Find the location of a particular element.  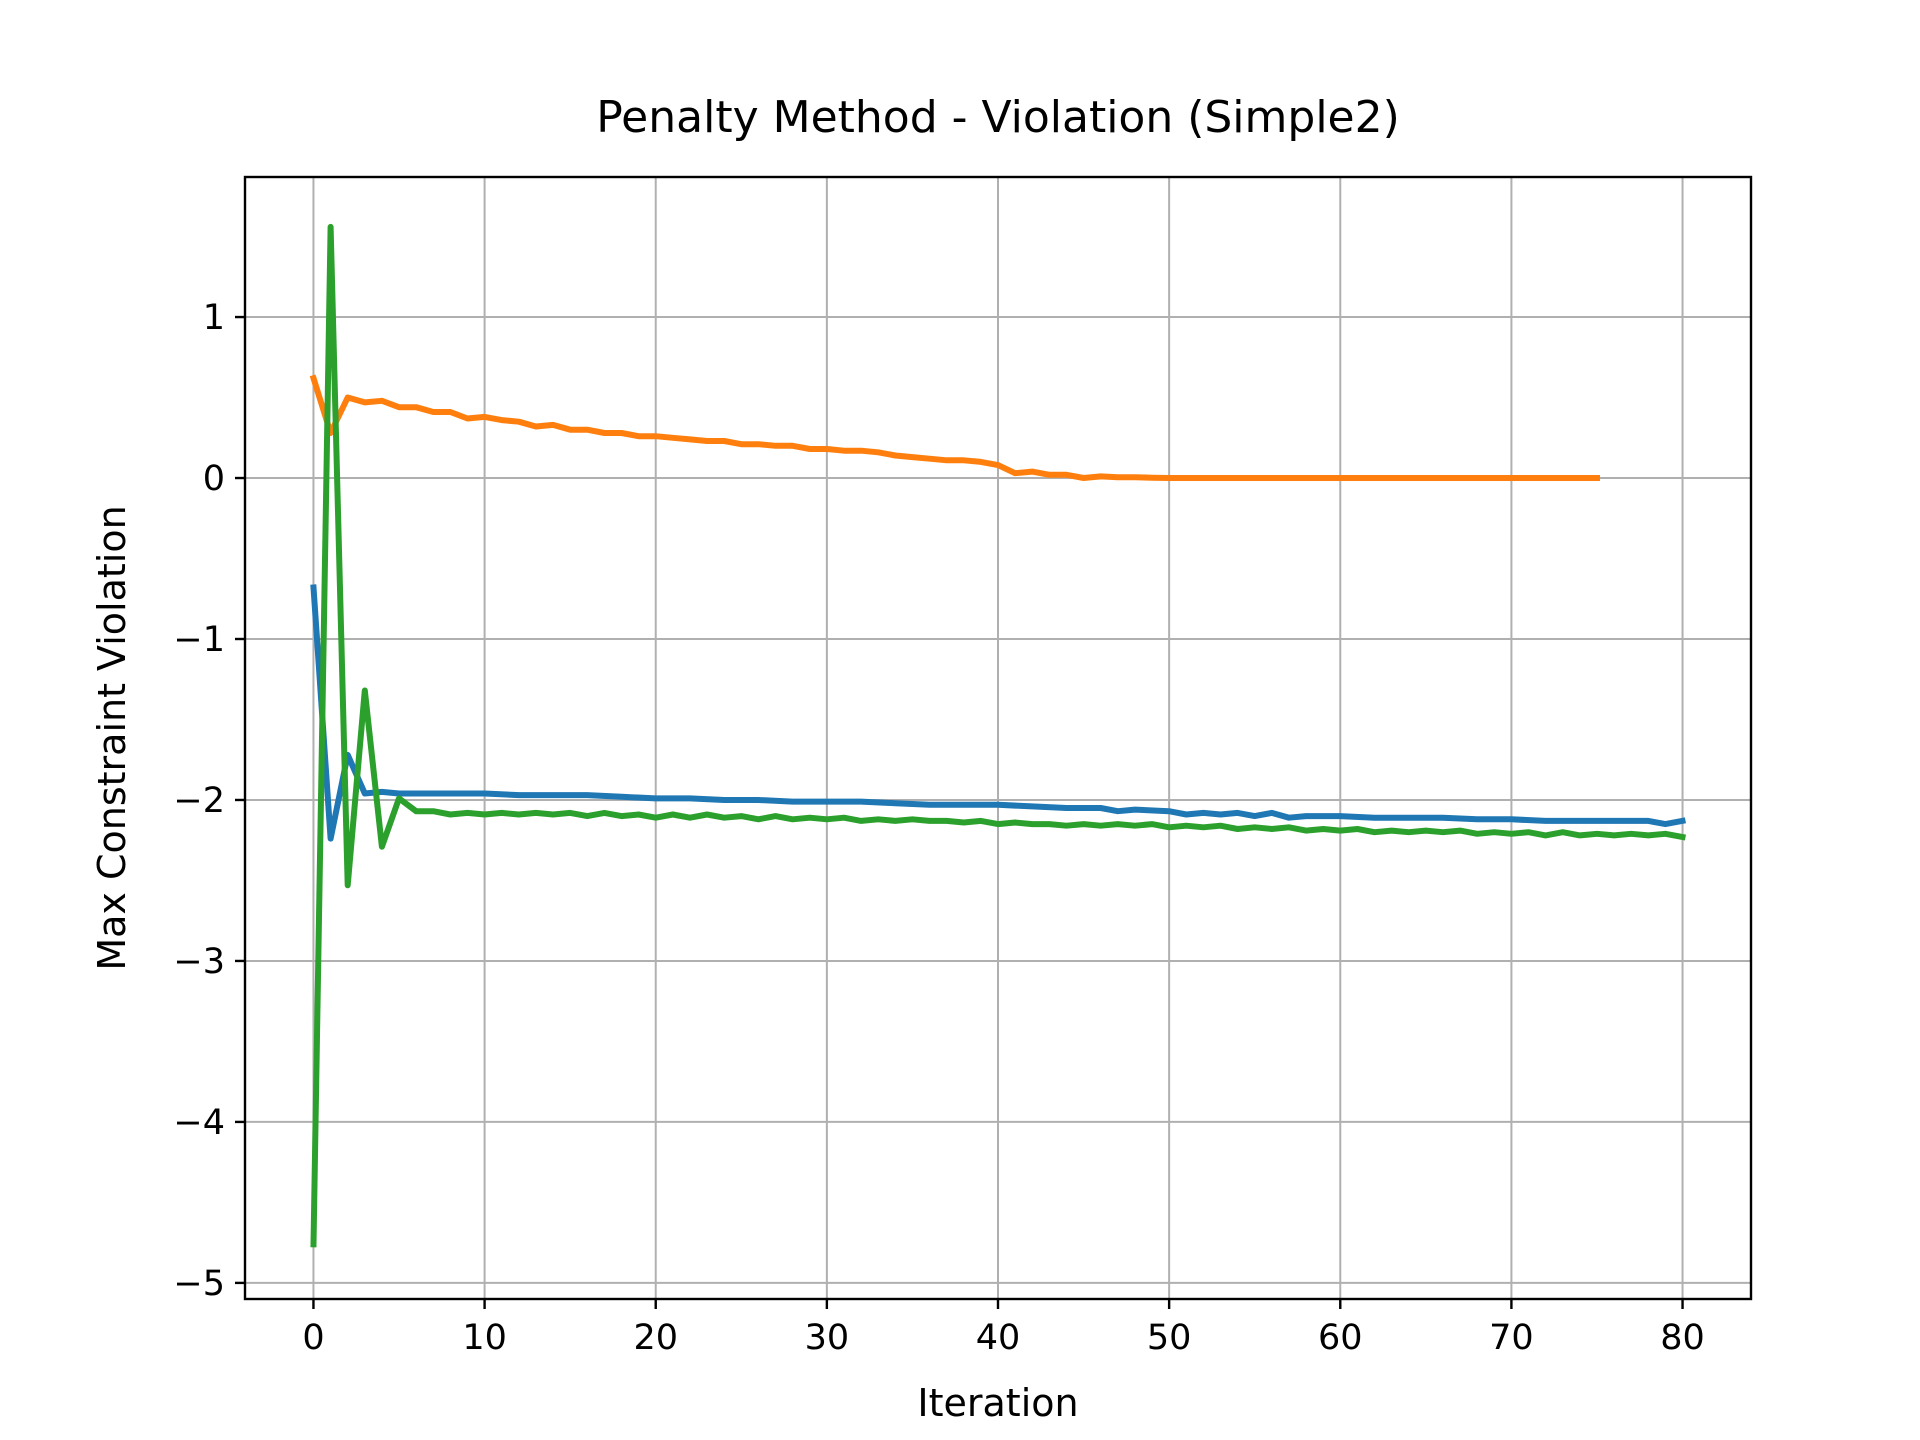

chart-title: Penalty Method - Violation (Simple2) is located at coordinates (998, 117).